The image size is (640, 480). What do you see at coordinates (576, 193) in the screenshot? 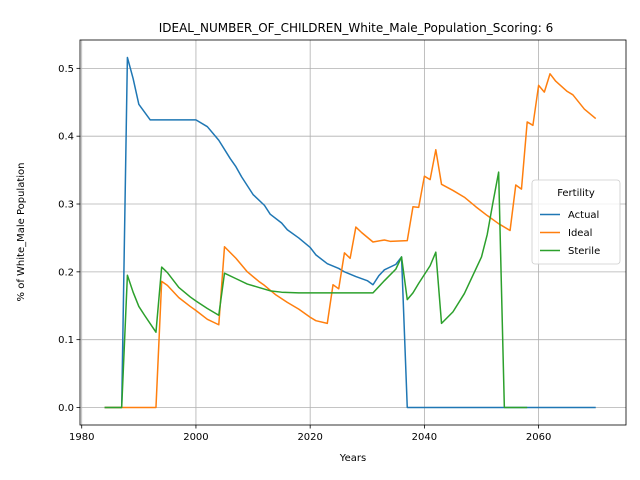
I see `legend-title: Fertility` at bounding box center [576, 193].